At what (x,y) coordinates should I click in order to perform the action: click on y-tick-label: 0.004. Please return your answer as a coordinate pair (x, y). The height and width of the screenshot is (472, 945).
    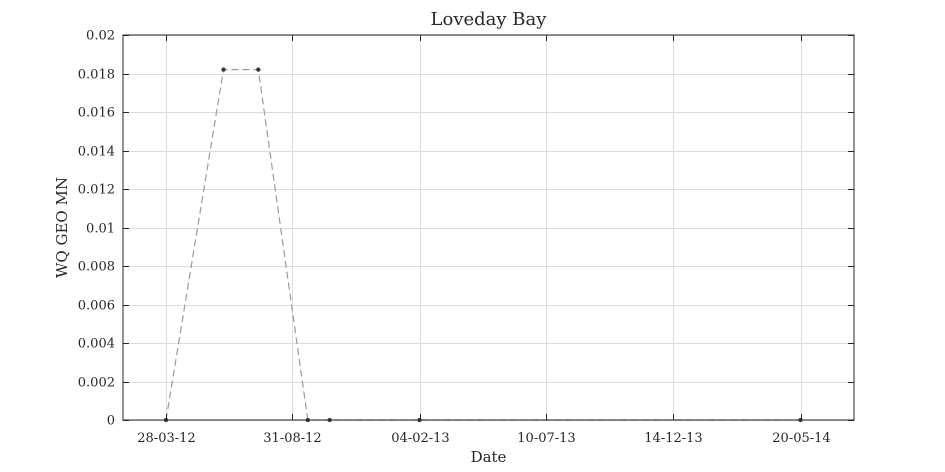
    Looking at the image, I should click on (96, 344).